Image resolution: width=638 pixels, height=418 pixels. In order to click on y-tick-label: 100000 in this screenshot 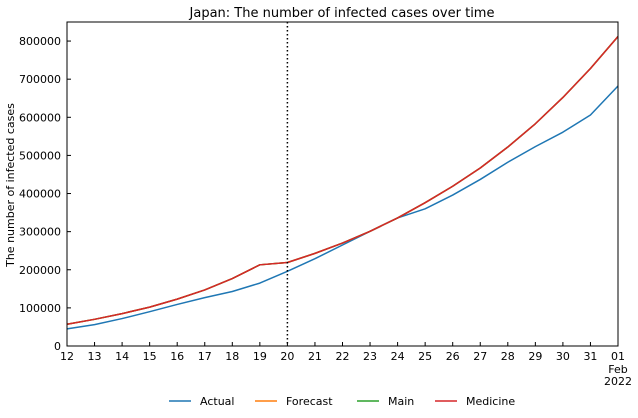, I will do `click(40, 308)`.